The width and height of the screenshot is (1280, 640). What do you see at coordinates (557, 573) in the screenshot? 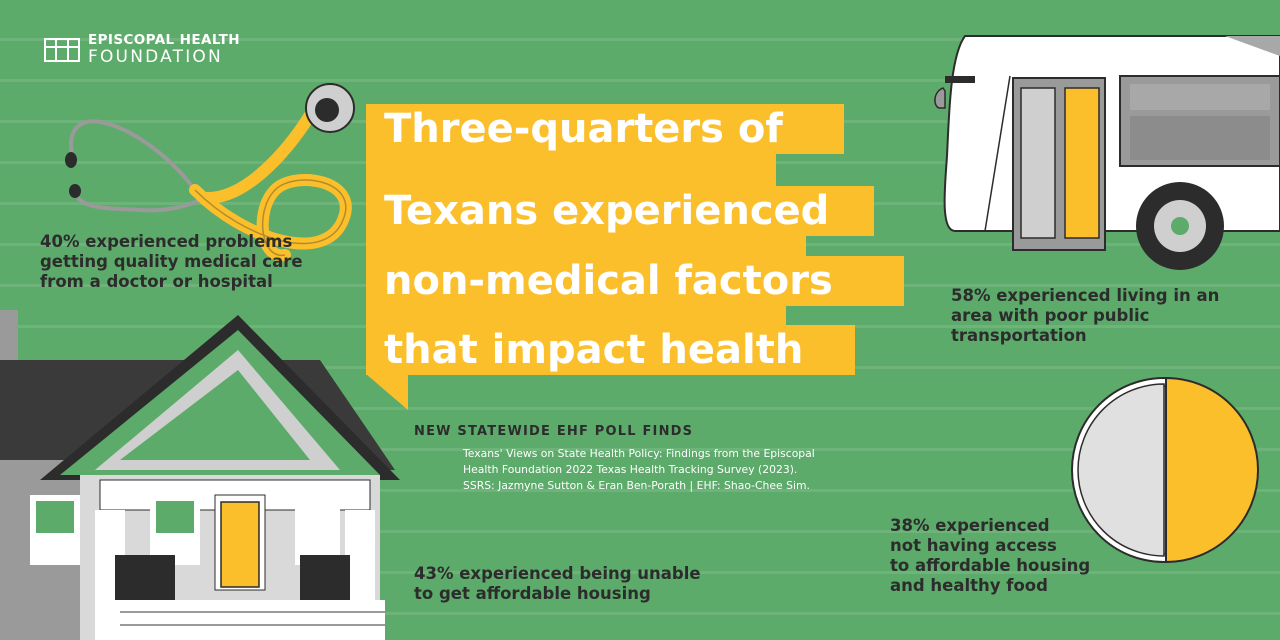
I see `stat-line: 43% experienced being unable` at bounding box center [557, 573].